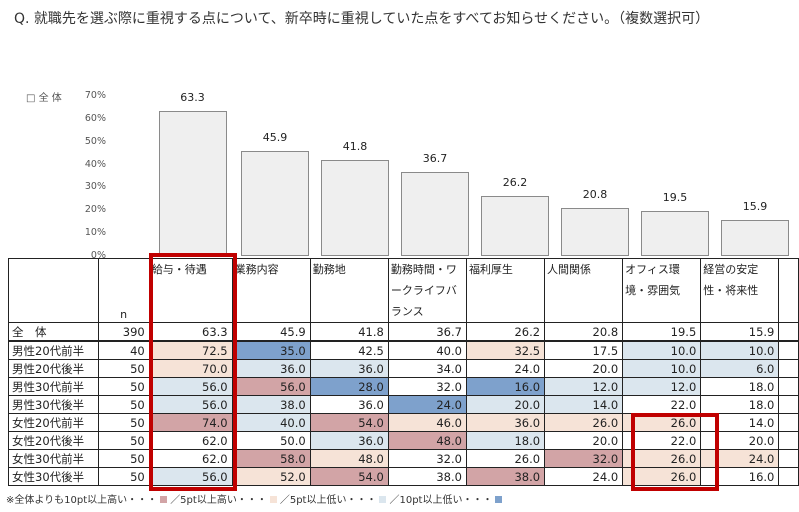 This screenshot has height=512, width=799. What do you see at coordinates (740, 422) in the screenshot?
I see `value-cell: 14.0` at bounding box center [740, 422].